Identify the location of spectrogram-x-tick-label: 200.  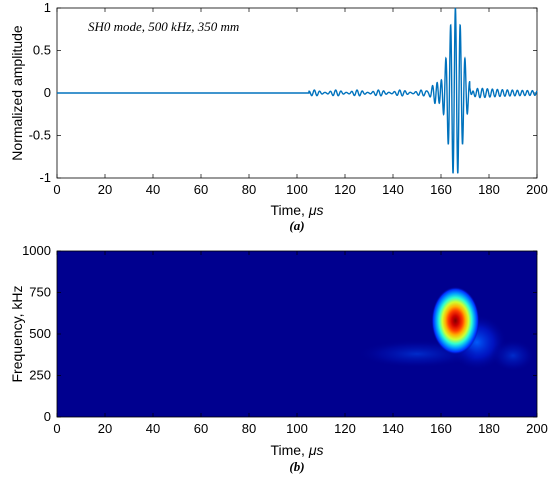
(537, 428).